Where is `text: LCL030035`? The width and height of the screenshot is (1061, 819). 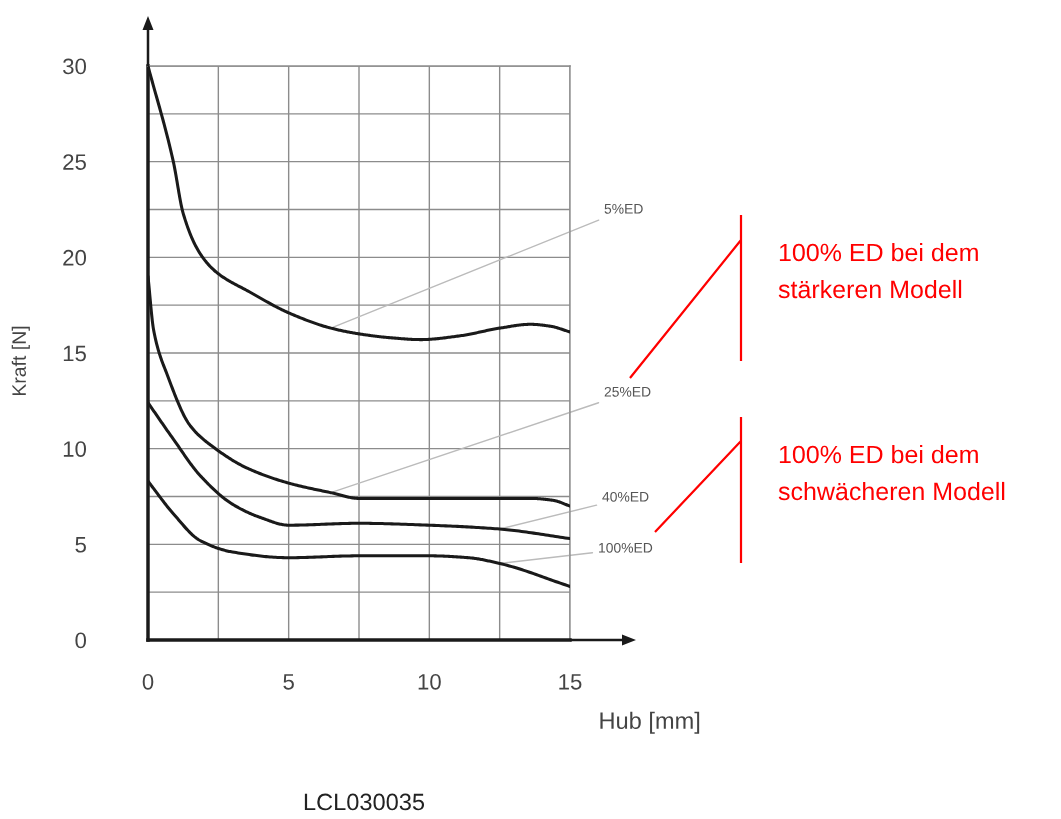
text: LCL030035 is located at coordinates (364, 802).